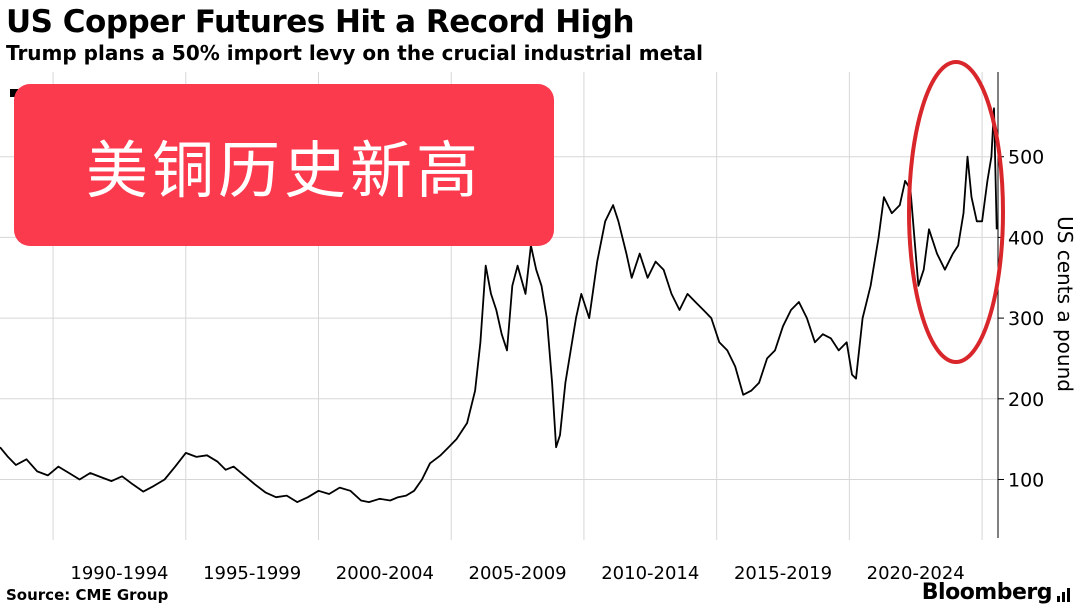 The width and height of the screenshot is (1080, 608). I want to click on highlight-ellipse, so click(956, 212).